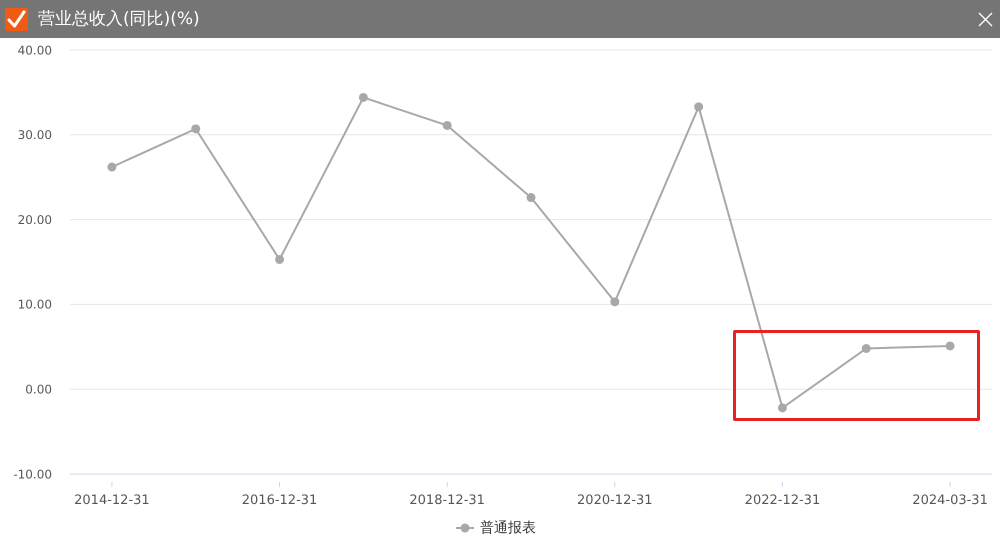 This screenshot has width=1000, height=547. Describe the element at coordinates (35, 305) in the screenshot. I see `y-tick-label: 10.00` at that location.